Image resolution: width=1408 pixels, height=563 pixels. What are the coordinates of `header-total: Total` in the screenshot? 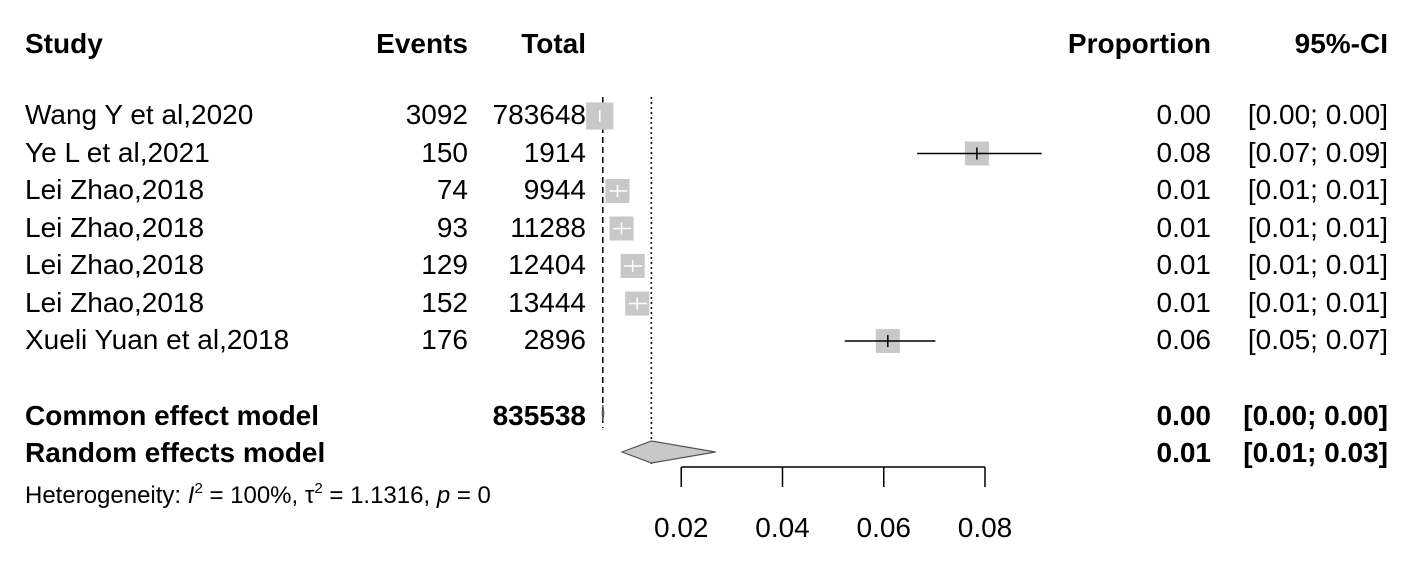 It's located at (553, 43).